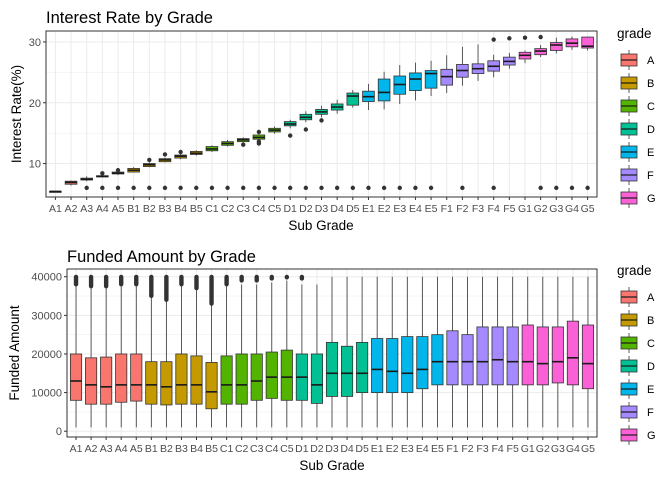 Image resolution: width=672 pixels, height=485 pixels. I want to click on box-c4, so click(271, 351).